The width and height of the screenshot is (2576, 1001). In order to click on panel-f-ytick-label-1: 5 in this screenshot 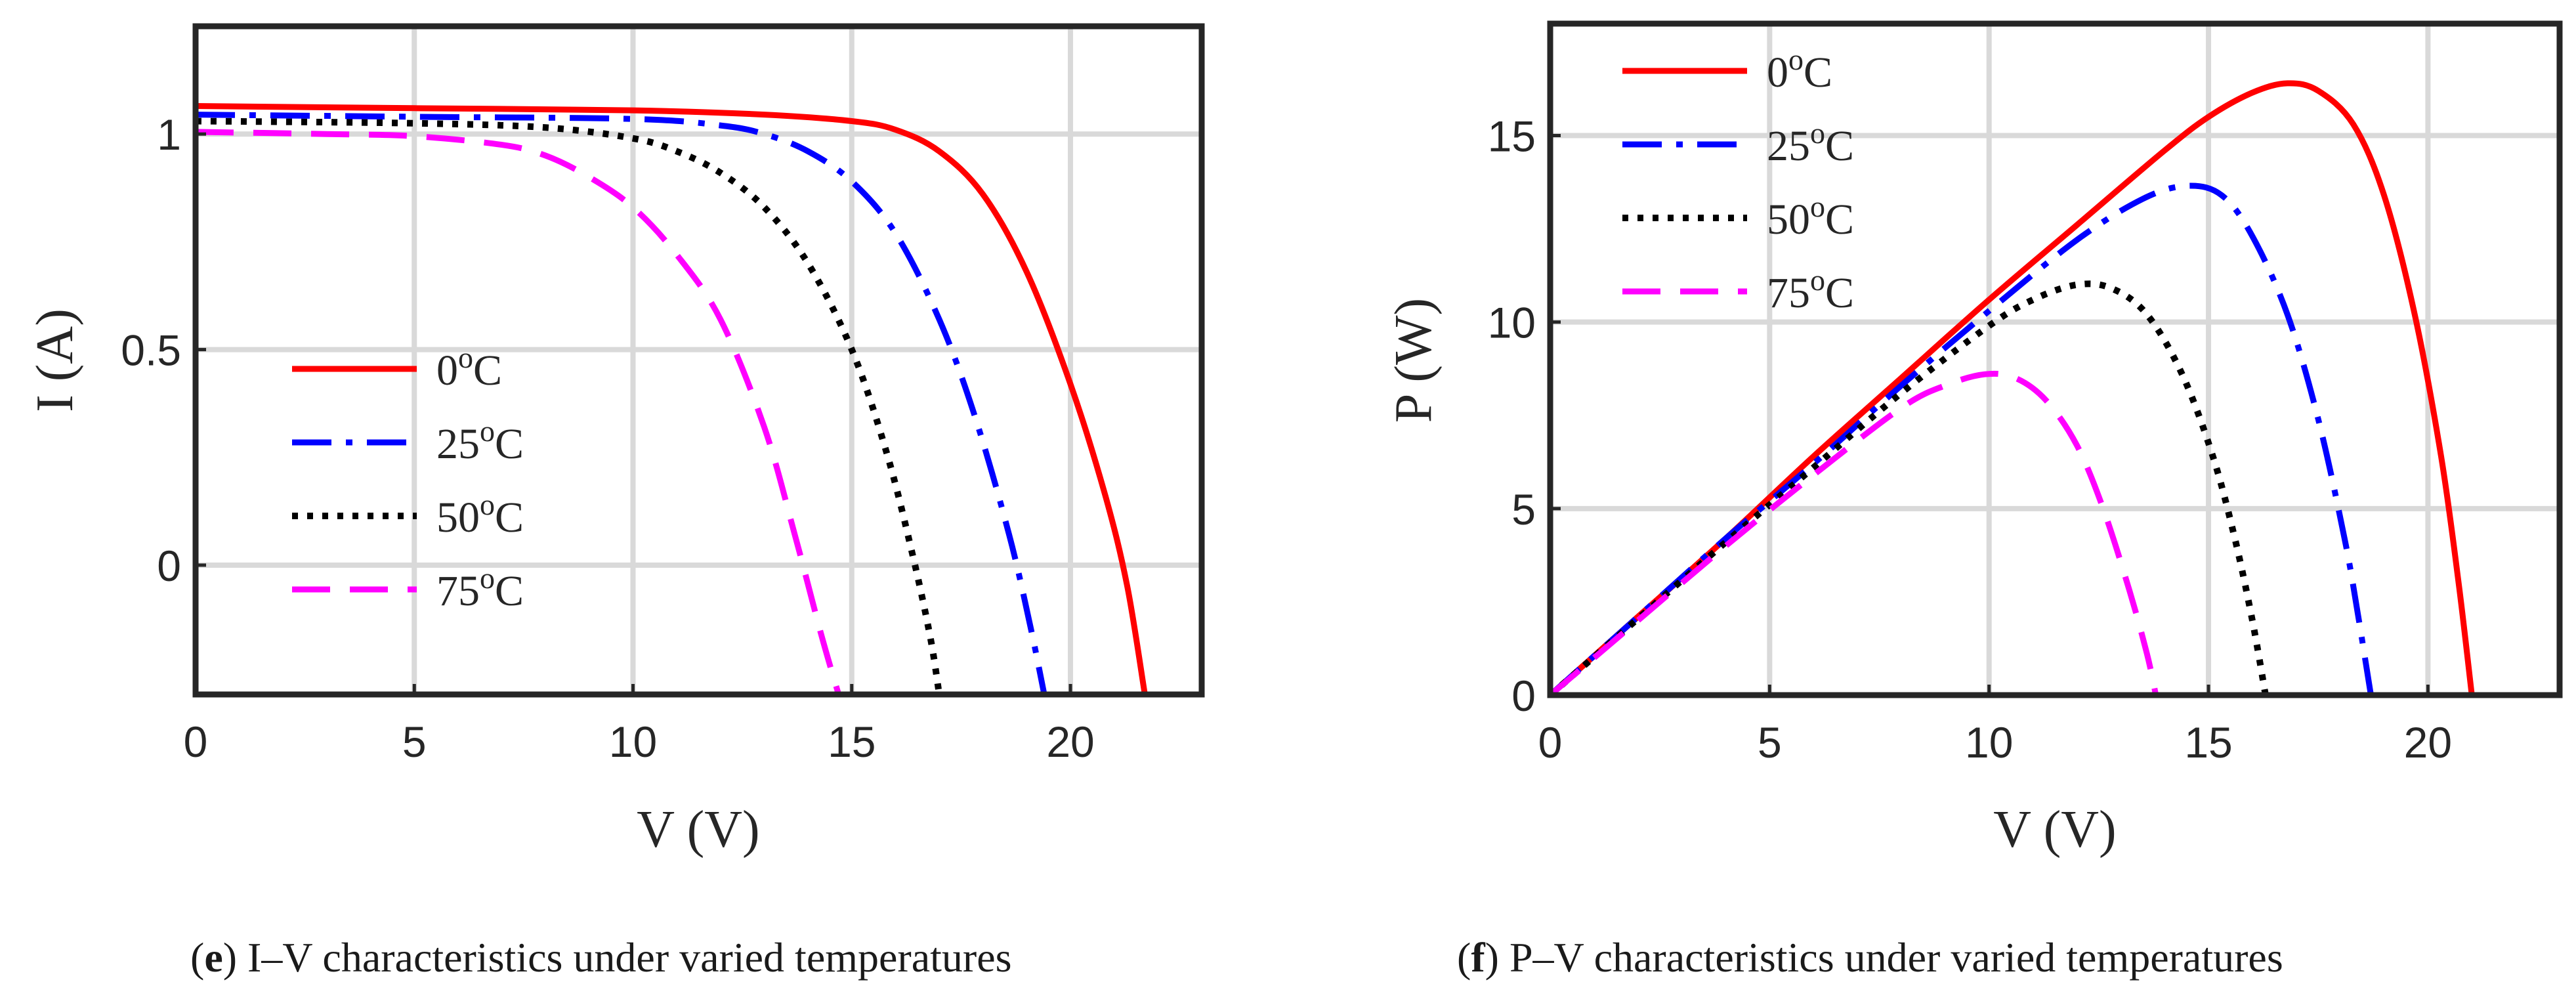, I will do `click(1523, 509)`.